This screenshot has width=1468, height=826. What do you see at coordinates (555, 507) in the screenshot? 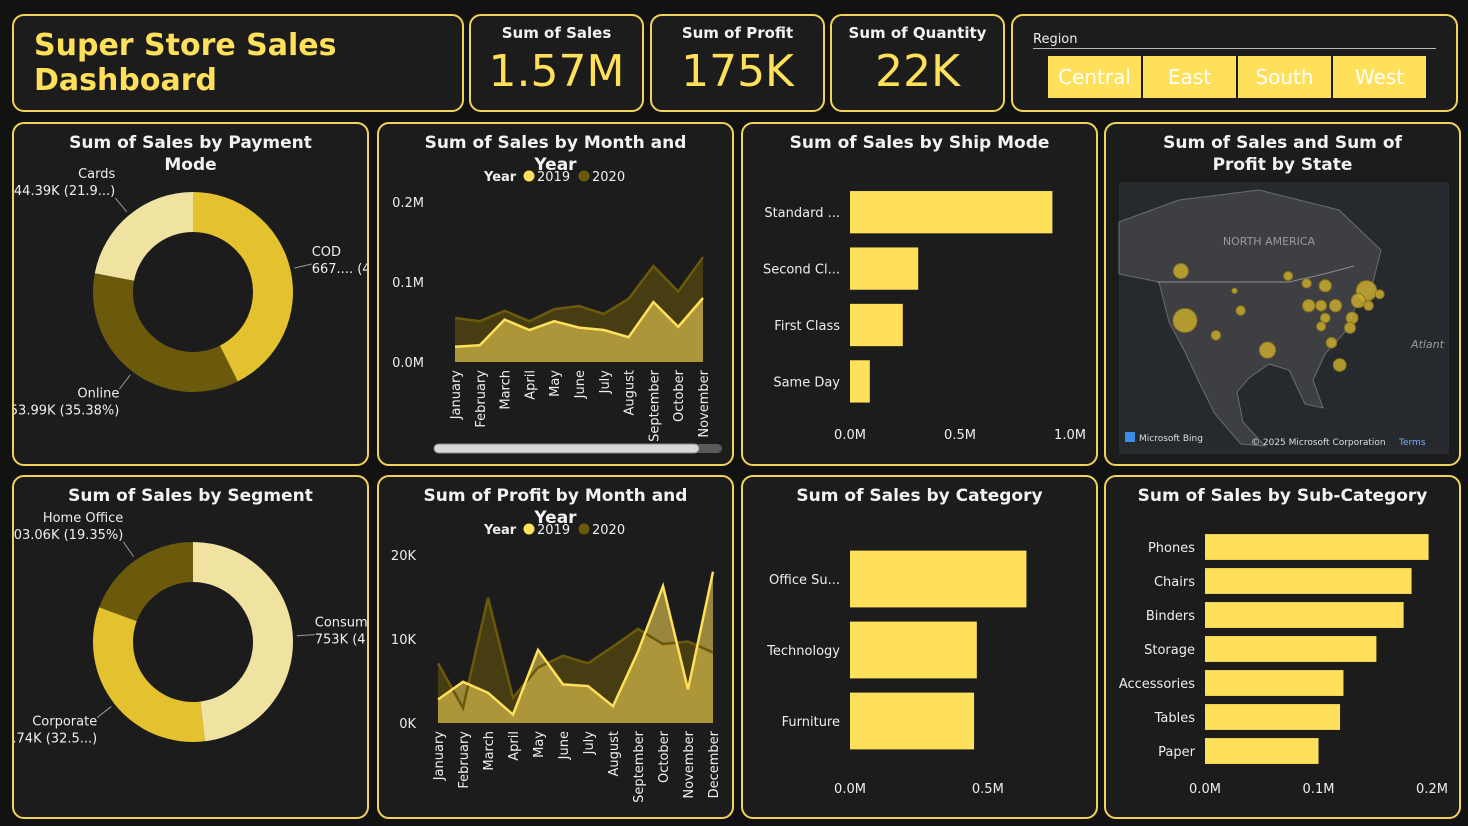
I see `chart-title: Sum of Profit by Month and Year` at bounding box center [555, 507].